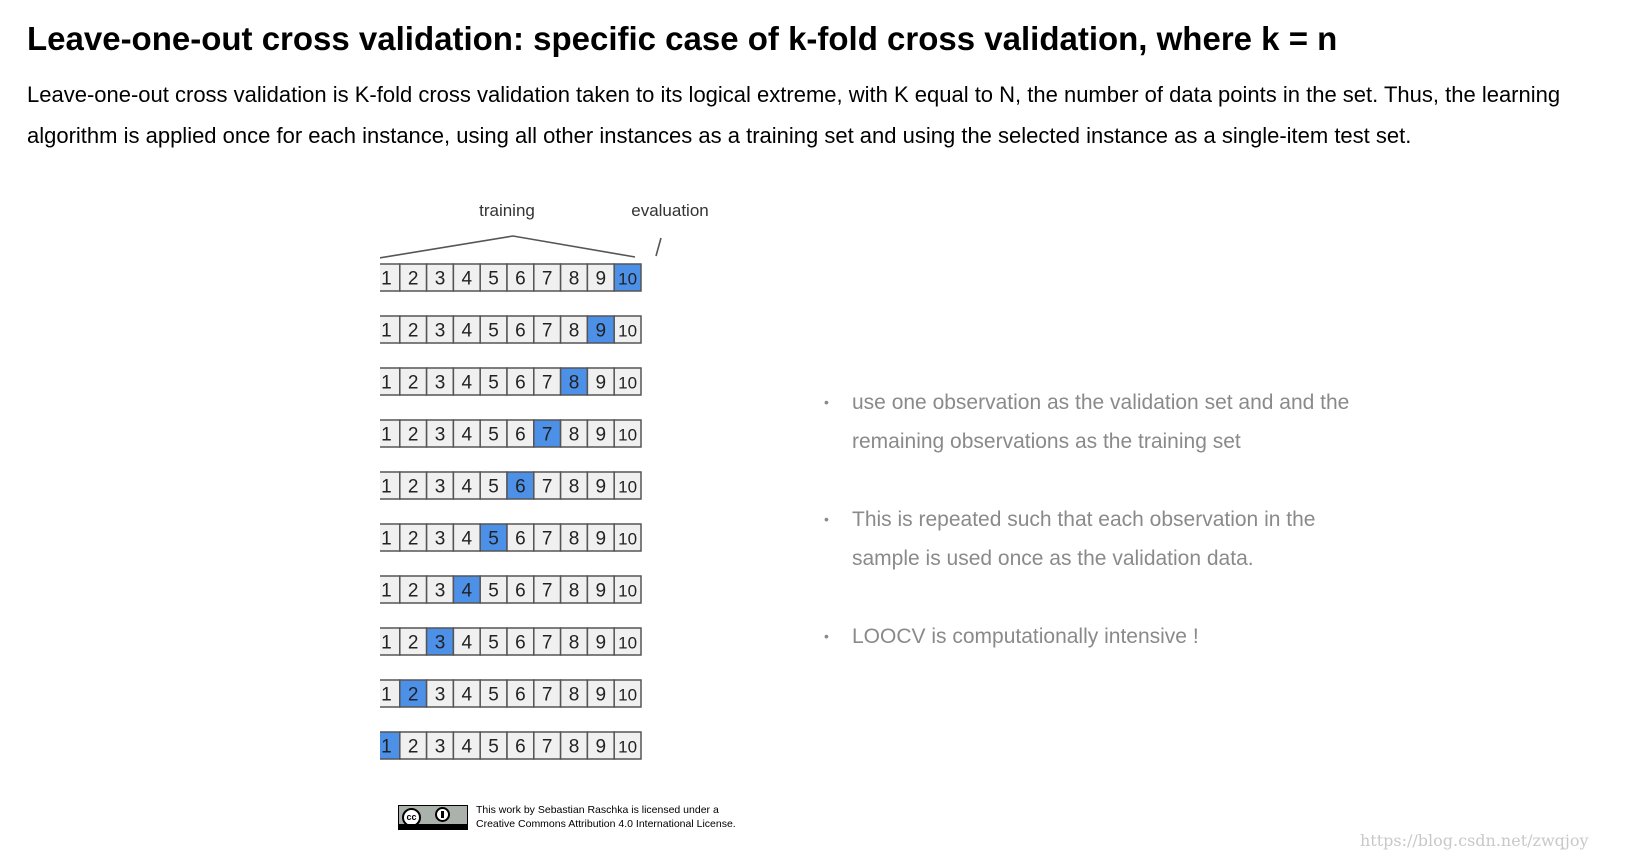 The width and height of the screenshot is (1650, 860). What do you see at coordinates (670, 210) in the screenshot?
I see `evaluation-label: evaluation` at bounding box center [670, 210].